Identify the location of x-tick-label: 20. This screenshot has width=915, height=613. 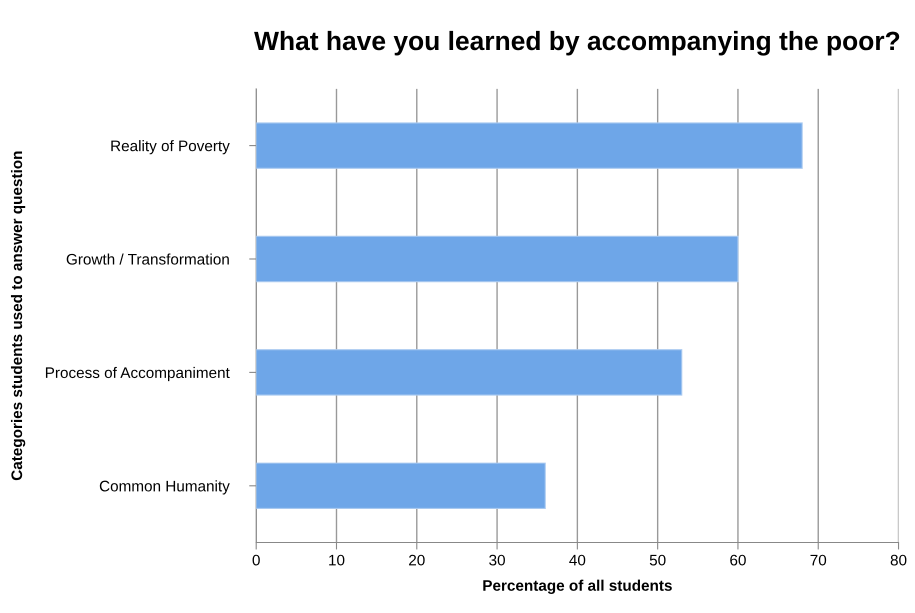
(417, 560).